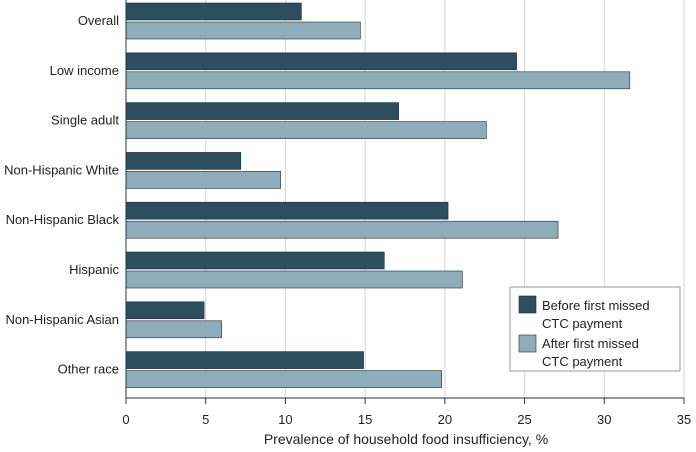  I want to click on category-label: Non-Hispanic Asian, so click(62, 319).